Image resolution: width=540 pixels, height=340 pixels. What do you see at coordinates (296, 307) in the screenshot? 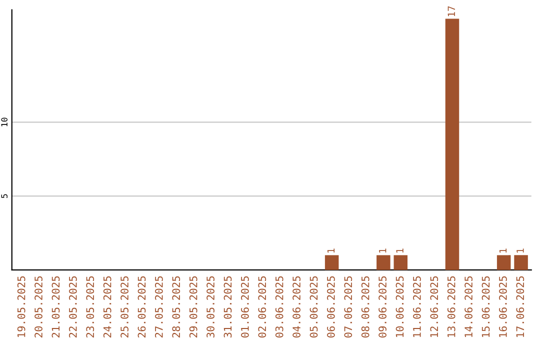
I see `x-tick-label: 04.06.2025` at bounding box center [296, 307].